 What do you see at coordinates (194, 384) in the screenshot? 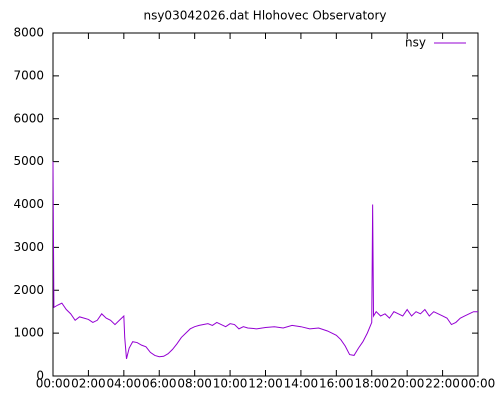
I see `x-tick-label: 08:00` at bounding box center [194, 384].